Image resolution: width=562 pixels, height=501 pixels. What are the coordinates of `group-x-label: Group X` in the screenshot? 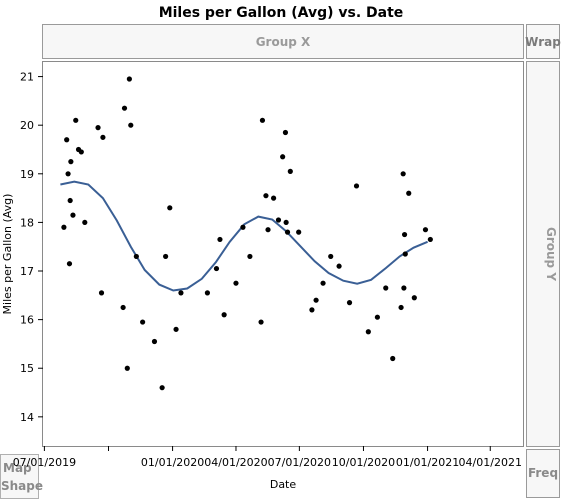 It's located at (283, 42).